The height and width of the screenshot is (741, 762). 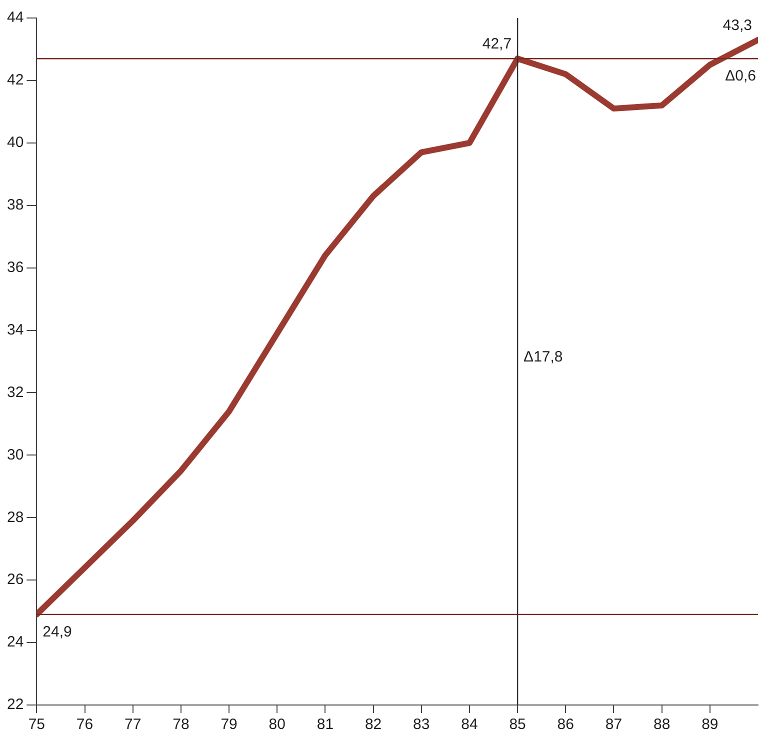 What do you see at coordinates (469, 725) in the screenshot?
I see `x-tick-label: 84` at bounding box center [469, 725].